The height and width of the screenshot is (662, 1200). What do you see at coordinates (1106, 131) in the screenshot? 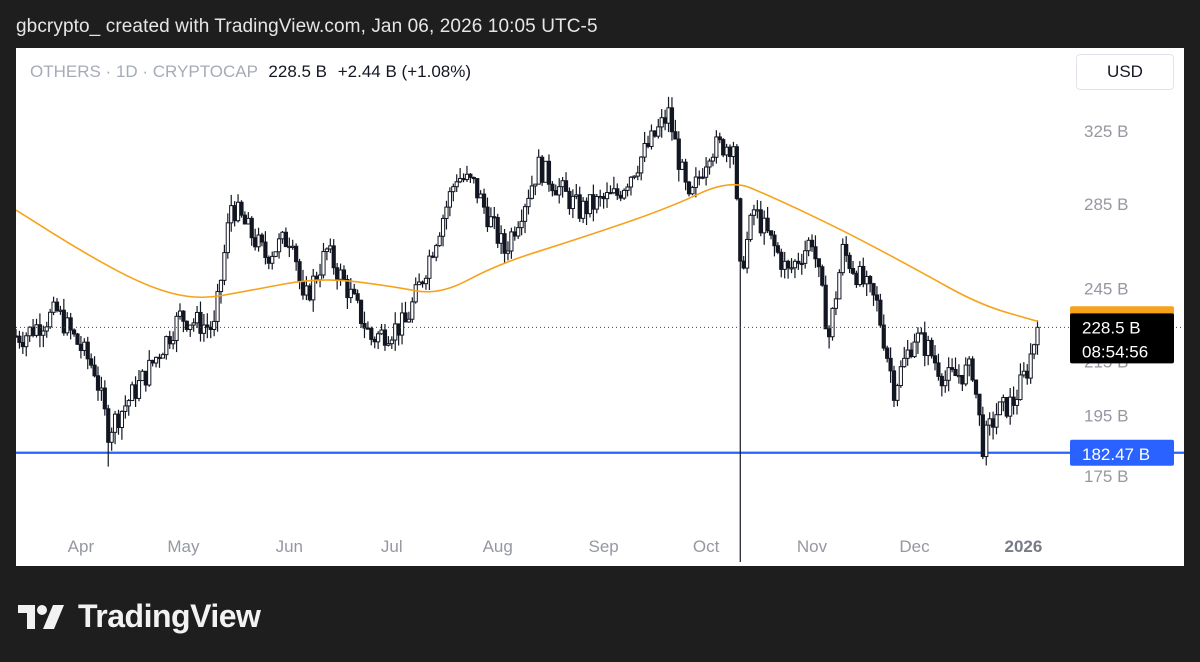
I see `y-tick-label: 325 B` at bounding box center [1106, 131].